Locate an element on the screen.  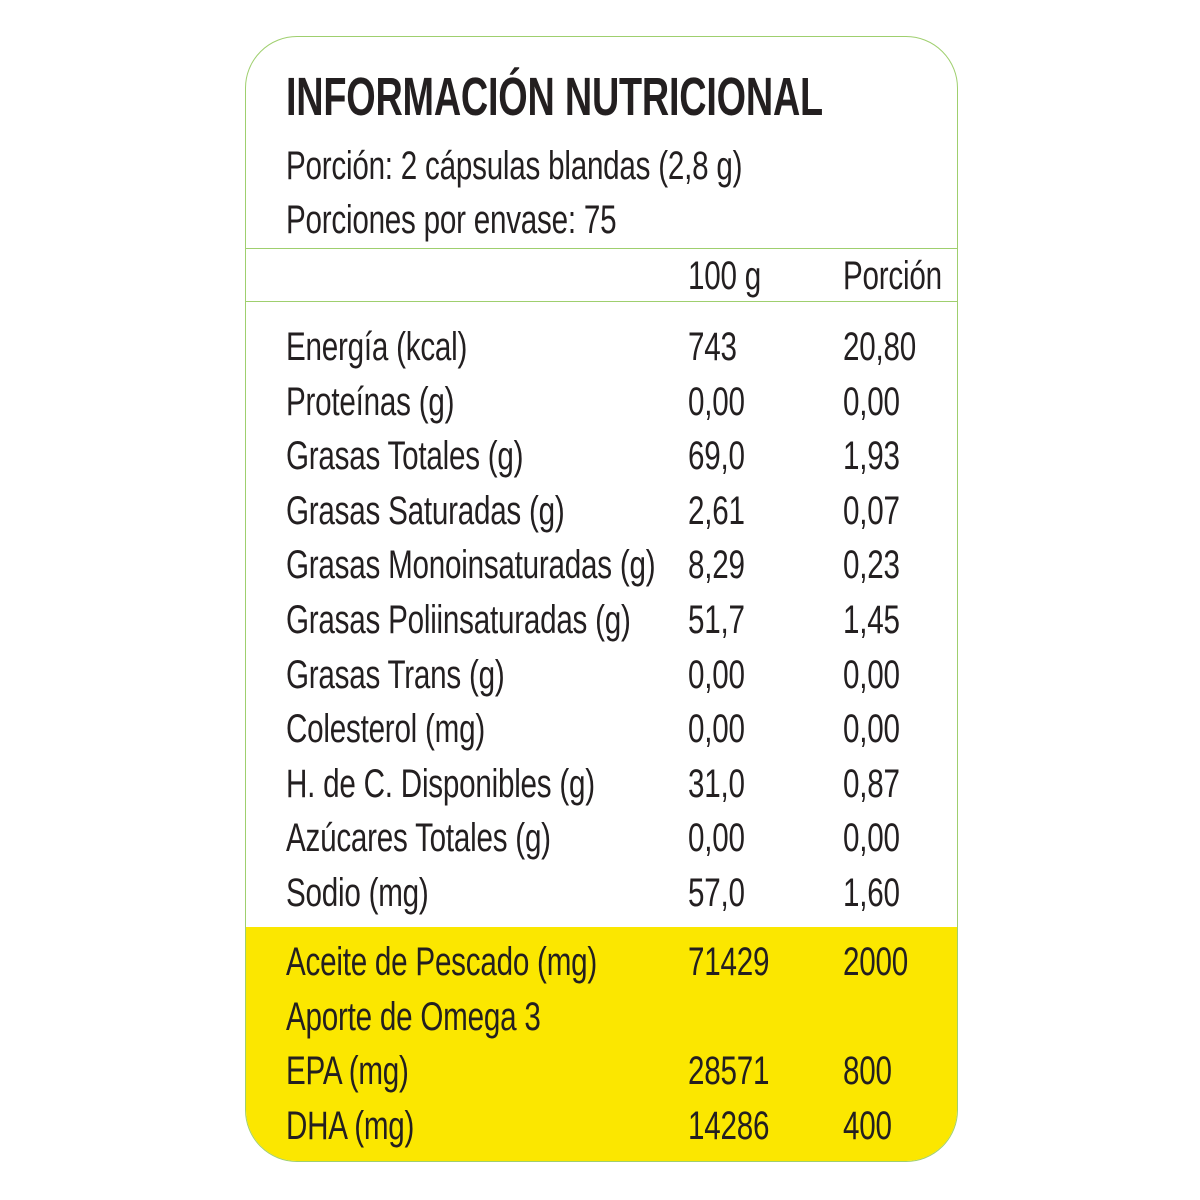
table-row: H. de C. Disponibles (g) 31,0 0,87 is located at coordinates (601, 784).